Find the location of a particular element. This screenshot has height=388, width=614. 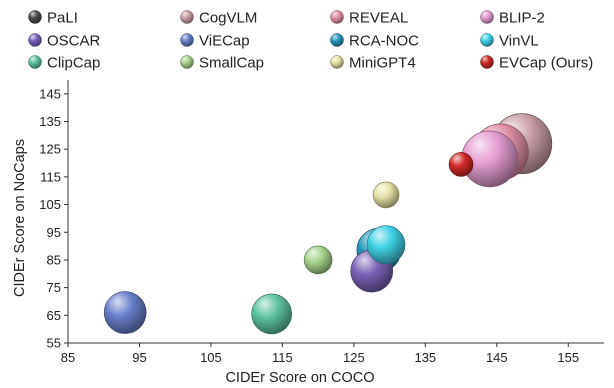

y-tick-label: 115 is located at coordinates (50, 176).